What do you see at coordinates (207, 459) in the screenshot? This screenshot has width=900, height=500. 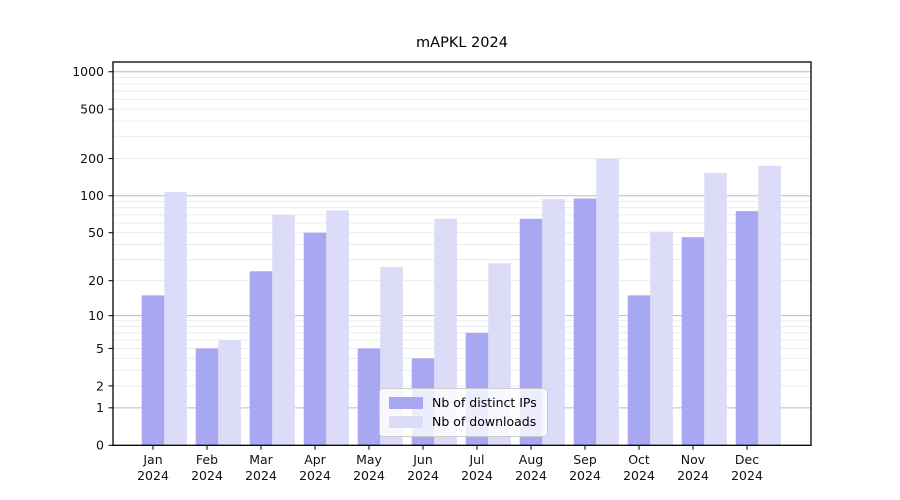 I see `x-tick-label-month: Feb` at bounding box center [207, 459].